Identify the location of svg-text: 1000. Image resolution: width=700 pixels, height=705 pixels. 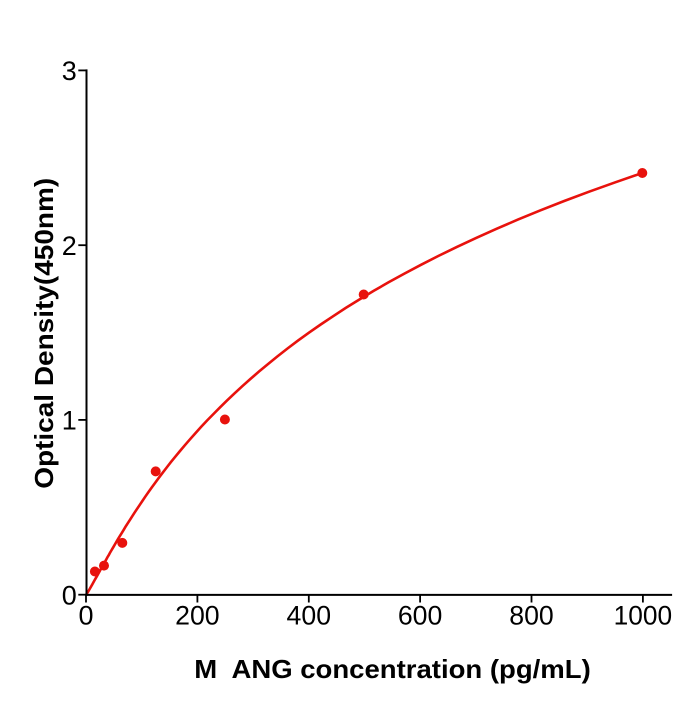
(643, 615).